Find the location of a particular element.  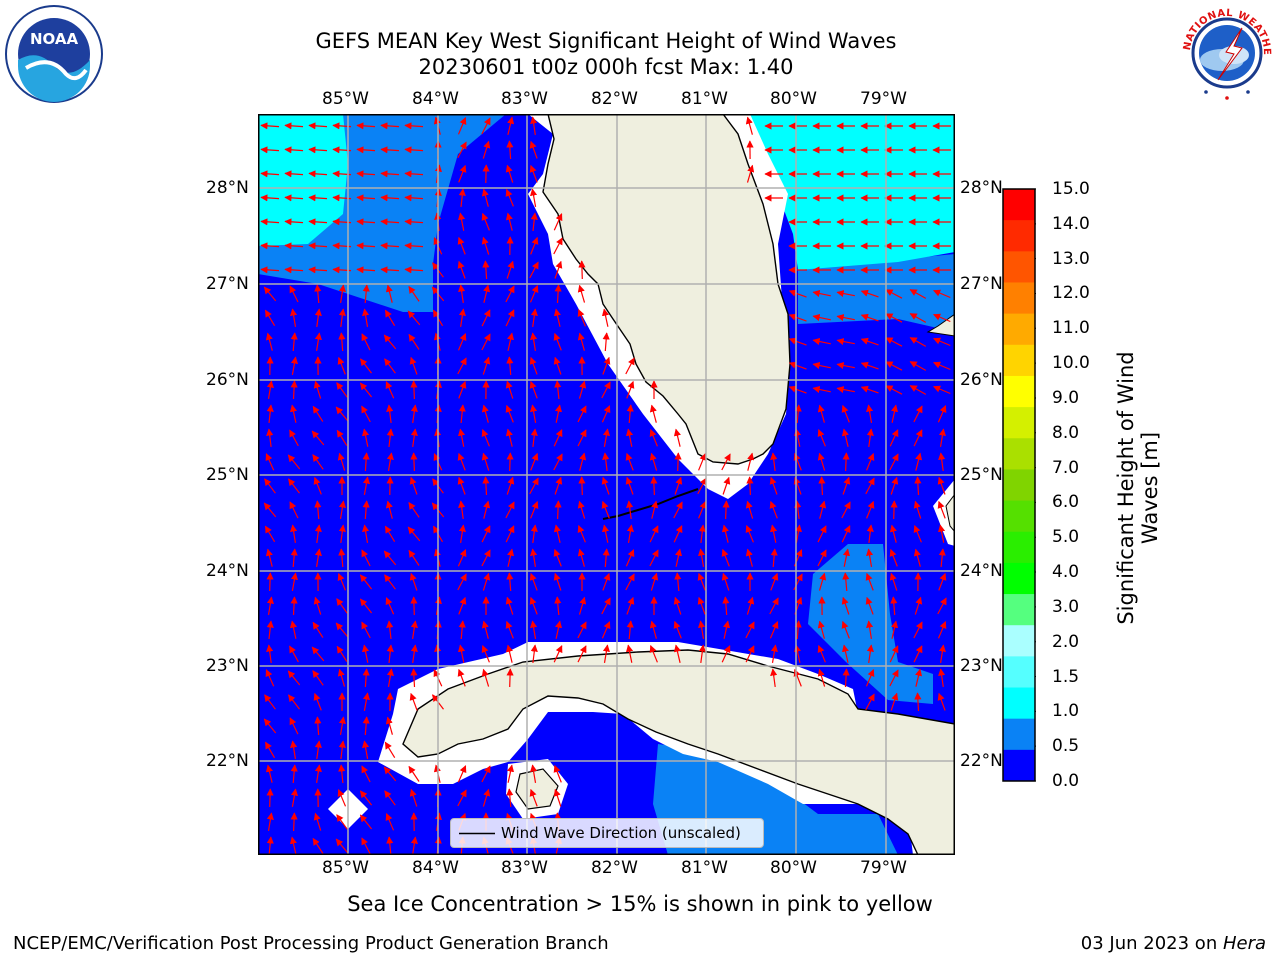

lon-label-top: 81°W is located at coordinates (704, 99).